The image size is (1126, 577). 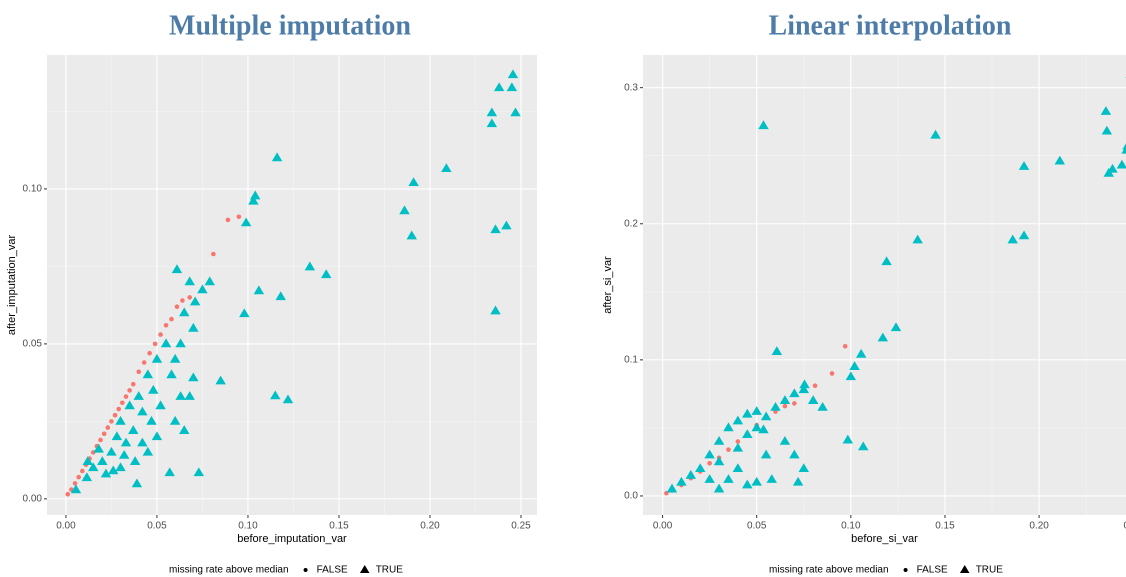 What do you see at coordinates (290, 25) in the screenshot?
I see `chart-title: Multiple imputation` at bounding box center [290, 25].